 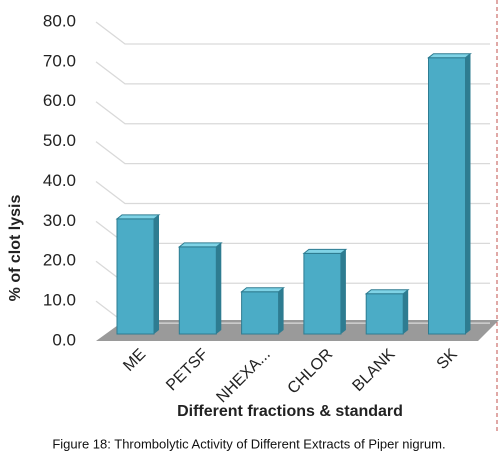 I want to click on x-axis-title: Different fractions & standard, so click(x=290, y=411).